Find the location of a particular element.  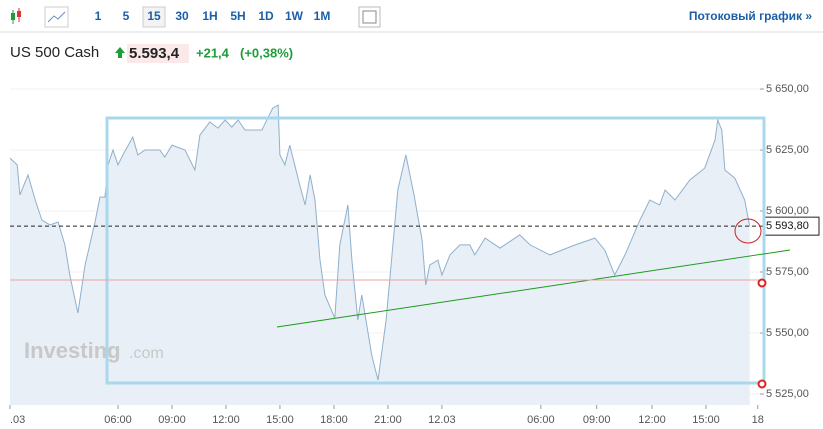

interval-button: 1H is located at coordinates (209, 16).